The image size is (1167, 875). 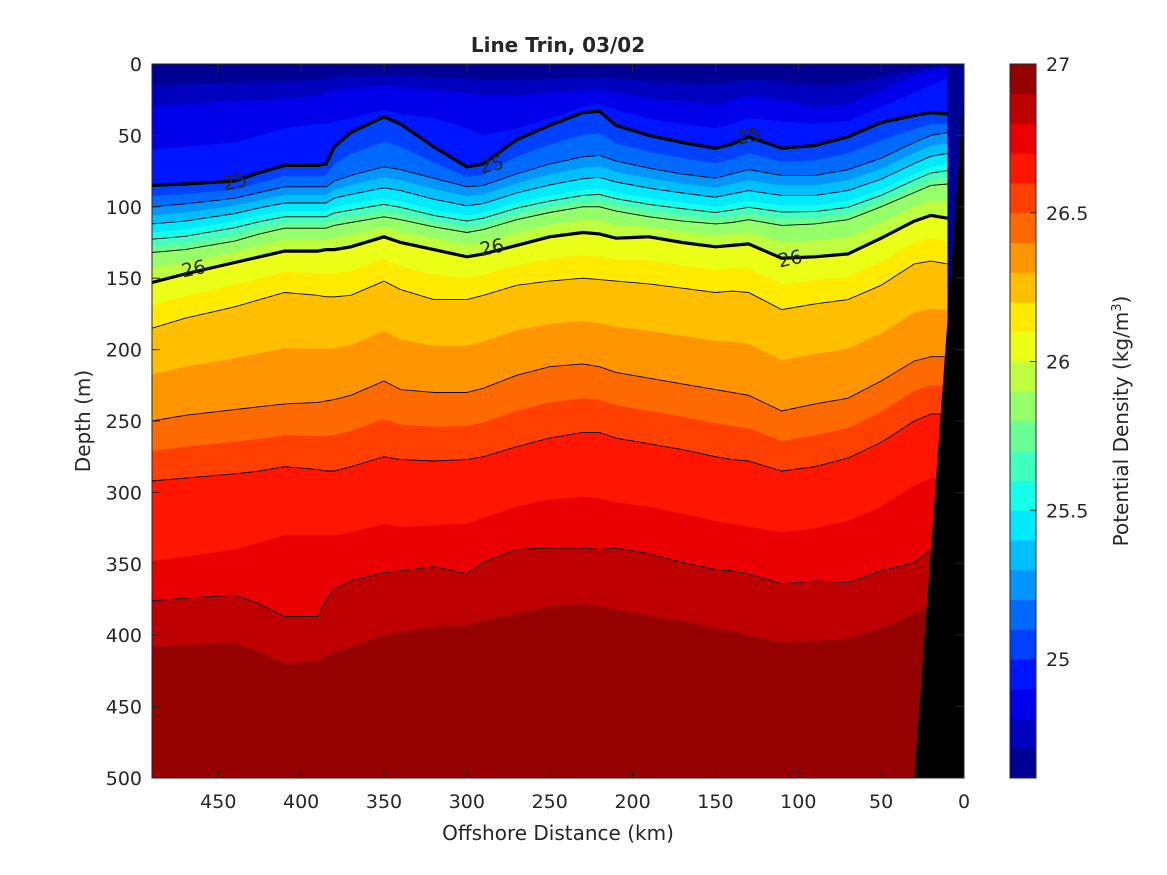 I want to click on colorbar-tick-label: 26, so click(x=1058, y=363).